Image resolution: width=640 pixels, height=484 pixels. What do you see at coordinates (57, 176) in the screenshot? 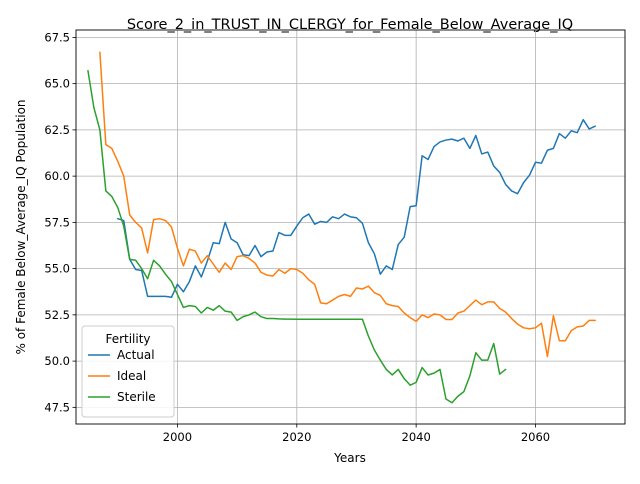
I see `y-tick-label: 60.0` at bounding box center [57, 176].